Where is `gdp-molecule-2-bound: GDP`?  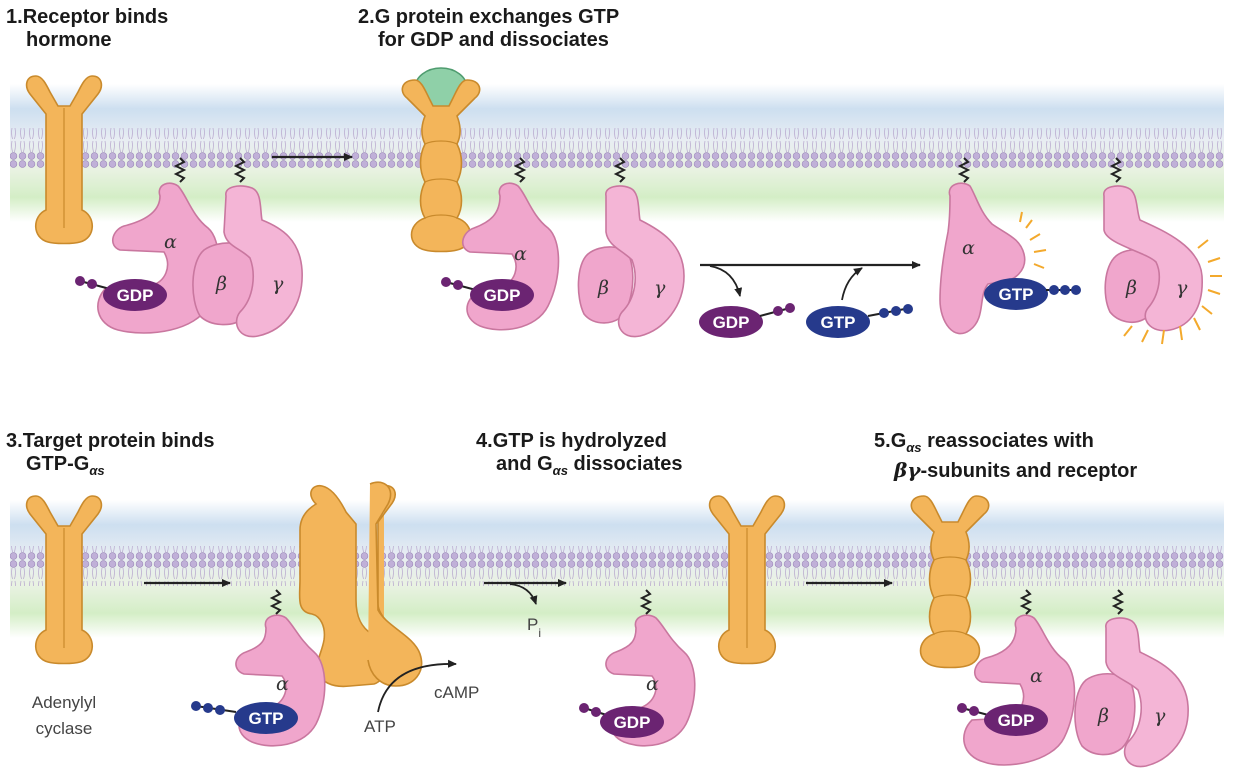
gdp-molecule-2-bound: GDP is located at coordinates (487, 294).